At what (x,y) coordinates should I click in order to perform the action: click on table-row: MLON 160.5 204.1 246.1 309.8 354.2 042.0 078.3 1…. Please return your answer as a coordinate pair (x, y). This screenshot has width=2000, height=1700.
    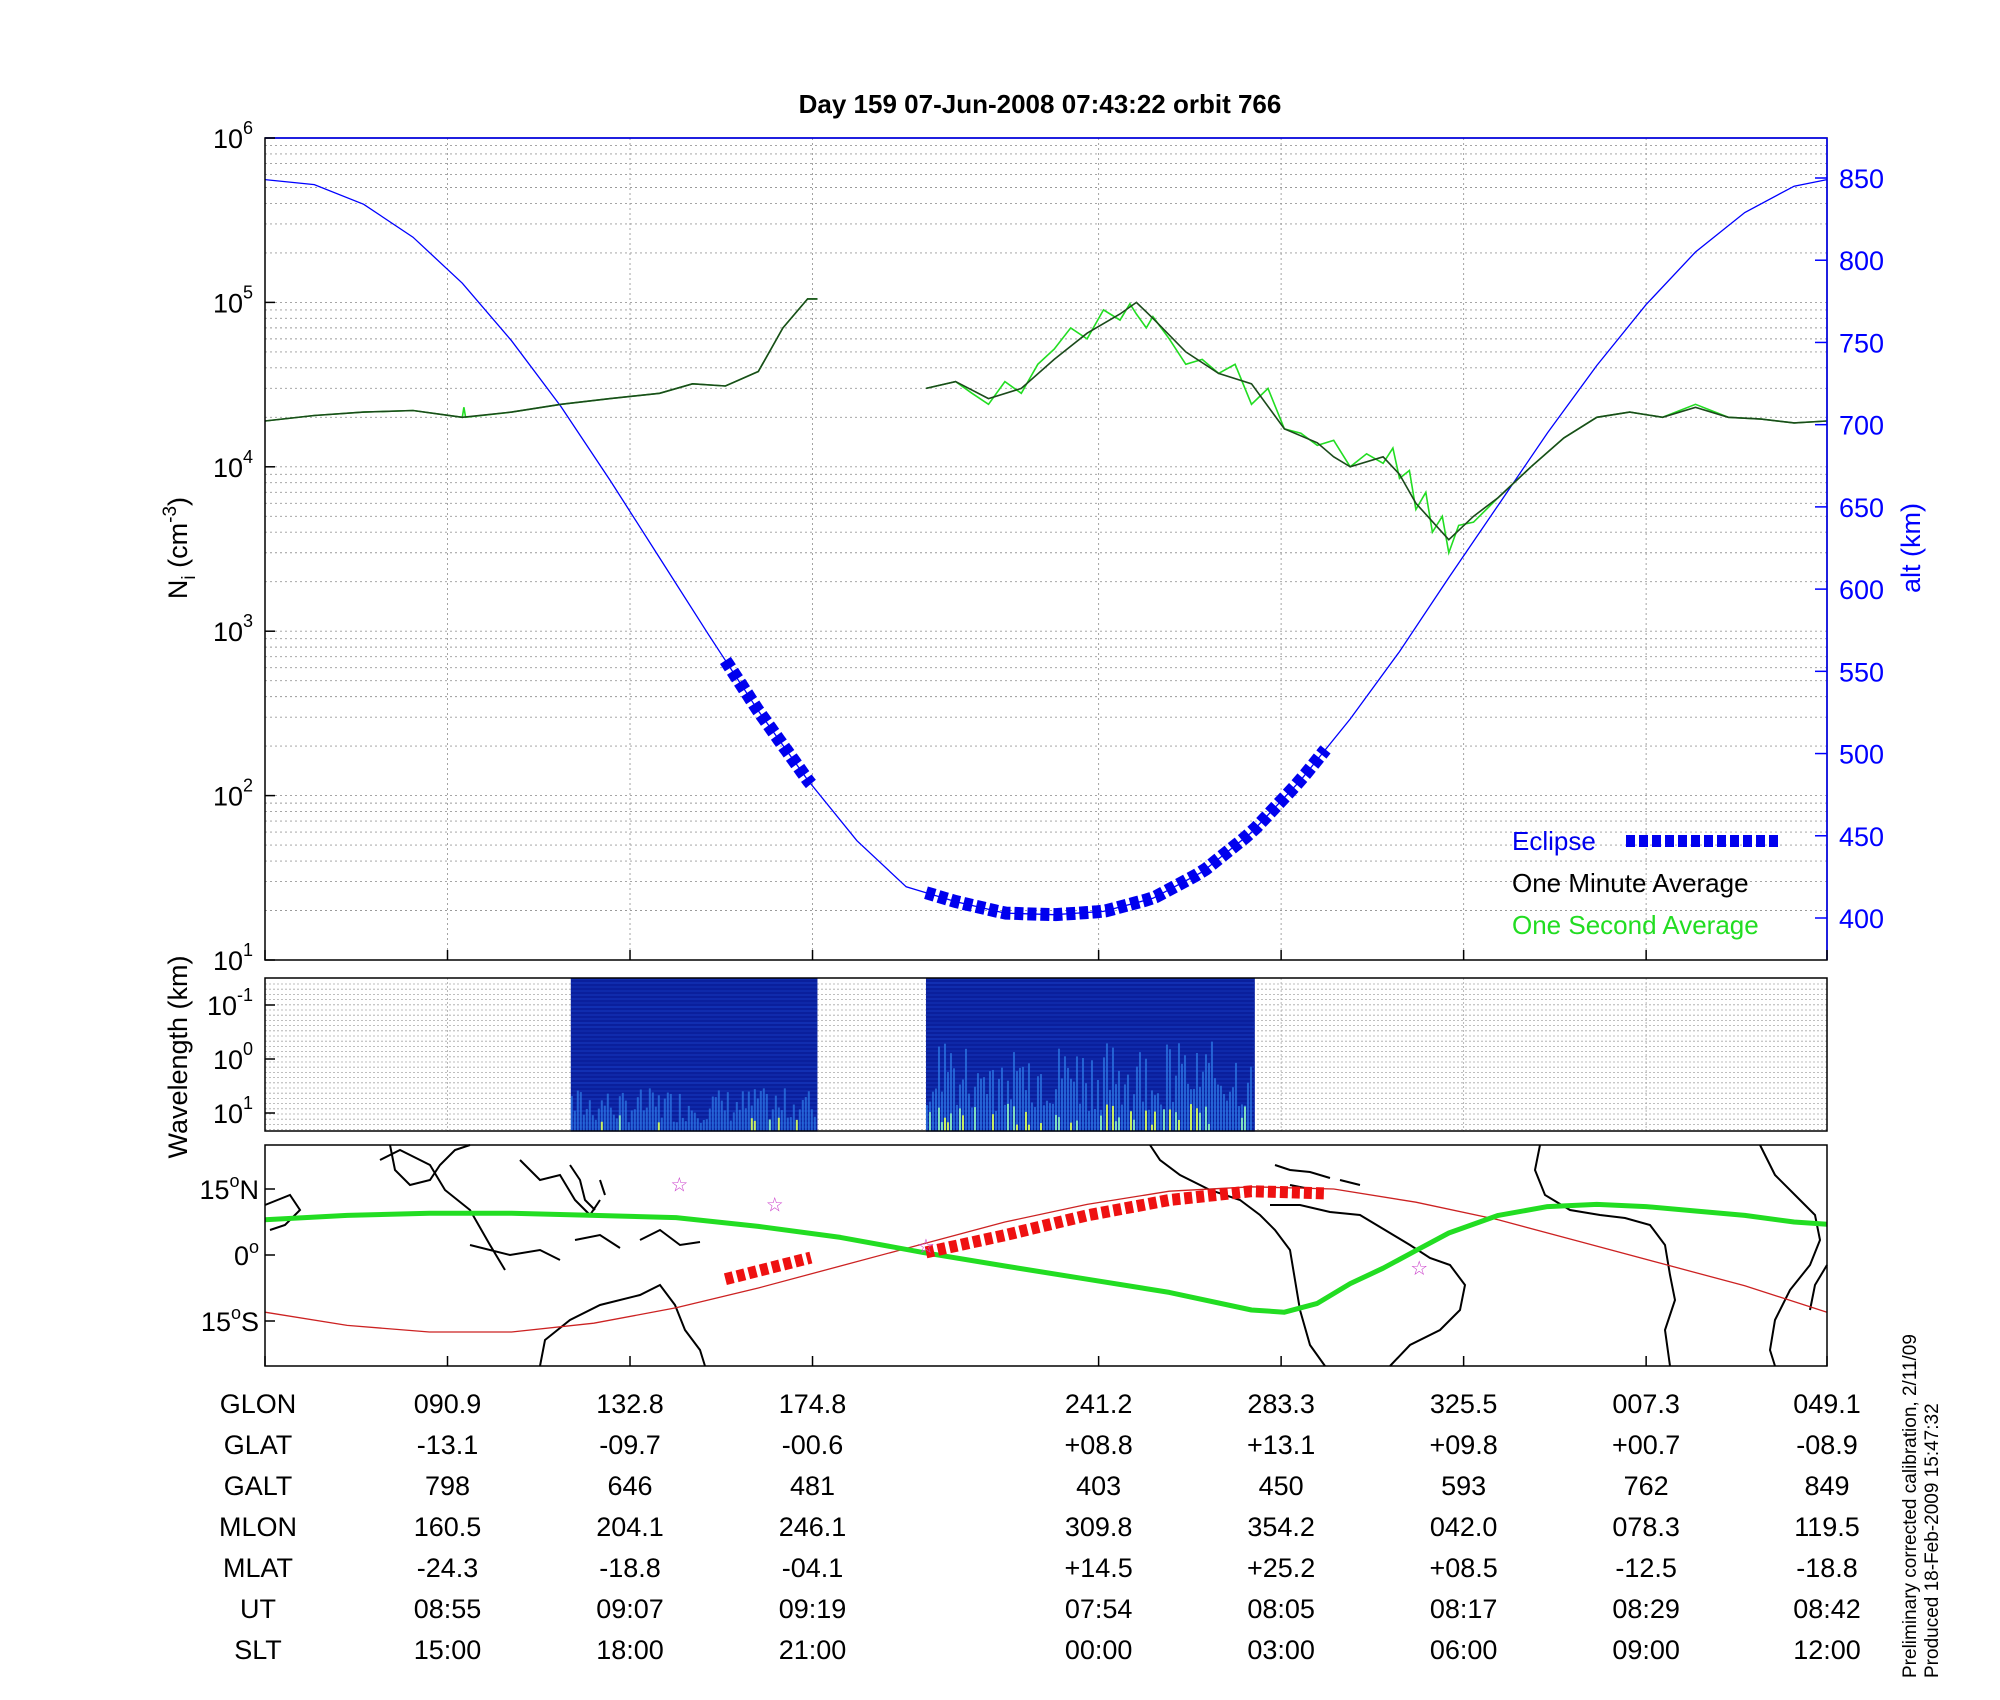
    Looking at the image, I should click on (1039, 1527).